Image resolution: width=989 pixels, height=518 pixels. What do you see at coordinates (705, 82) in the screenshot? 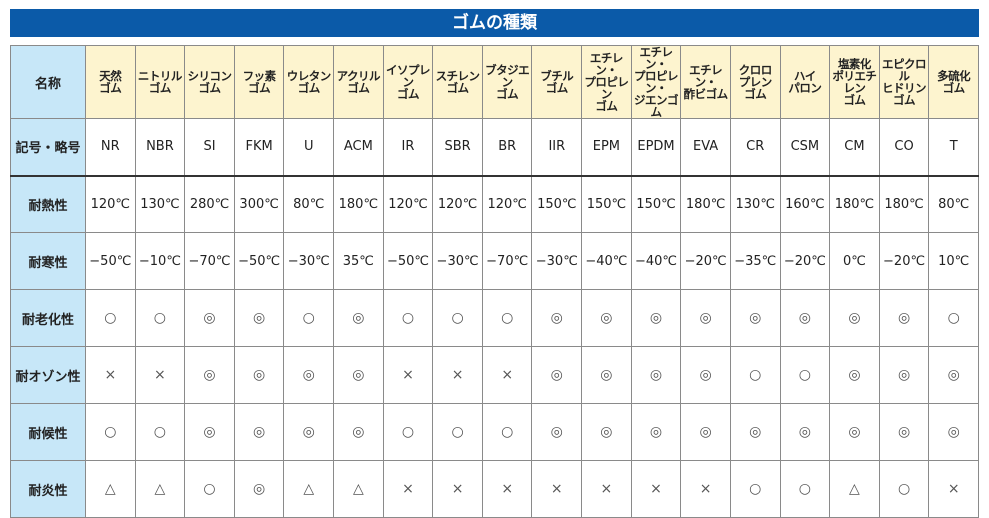
I see `cell-name: エチレン・ 酢ビゴム` at bounding box center [705, 82].